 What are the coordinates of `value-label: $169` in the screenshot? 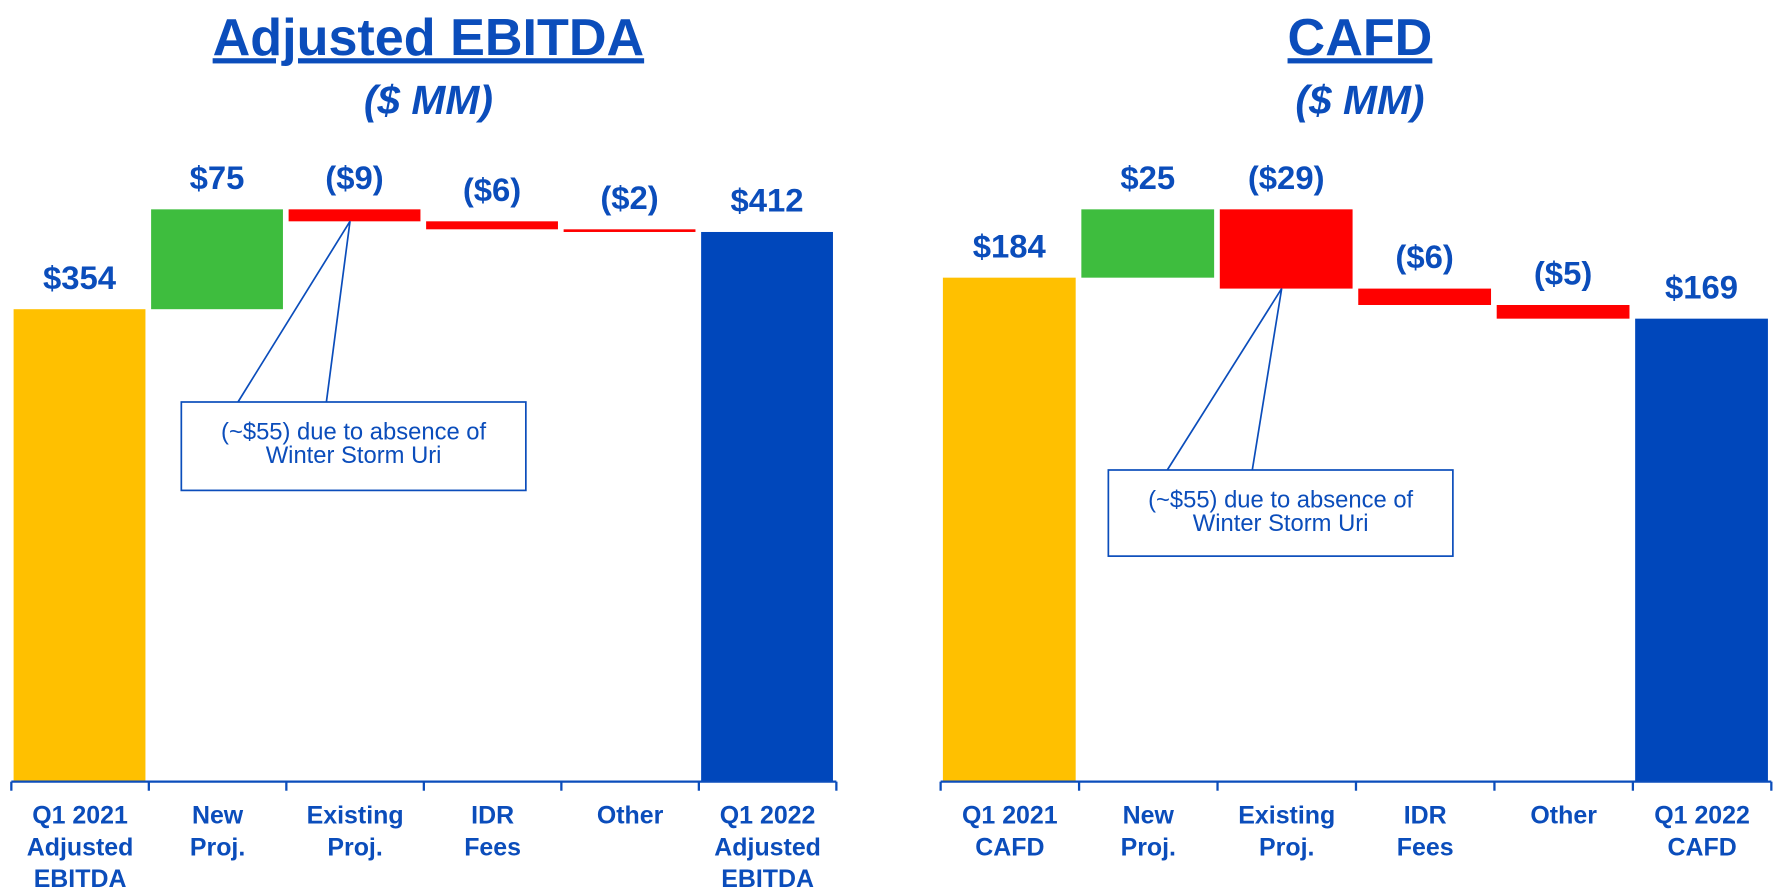 It's located at (1701, 286).